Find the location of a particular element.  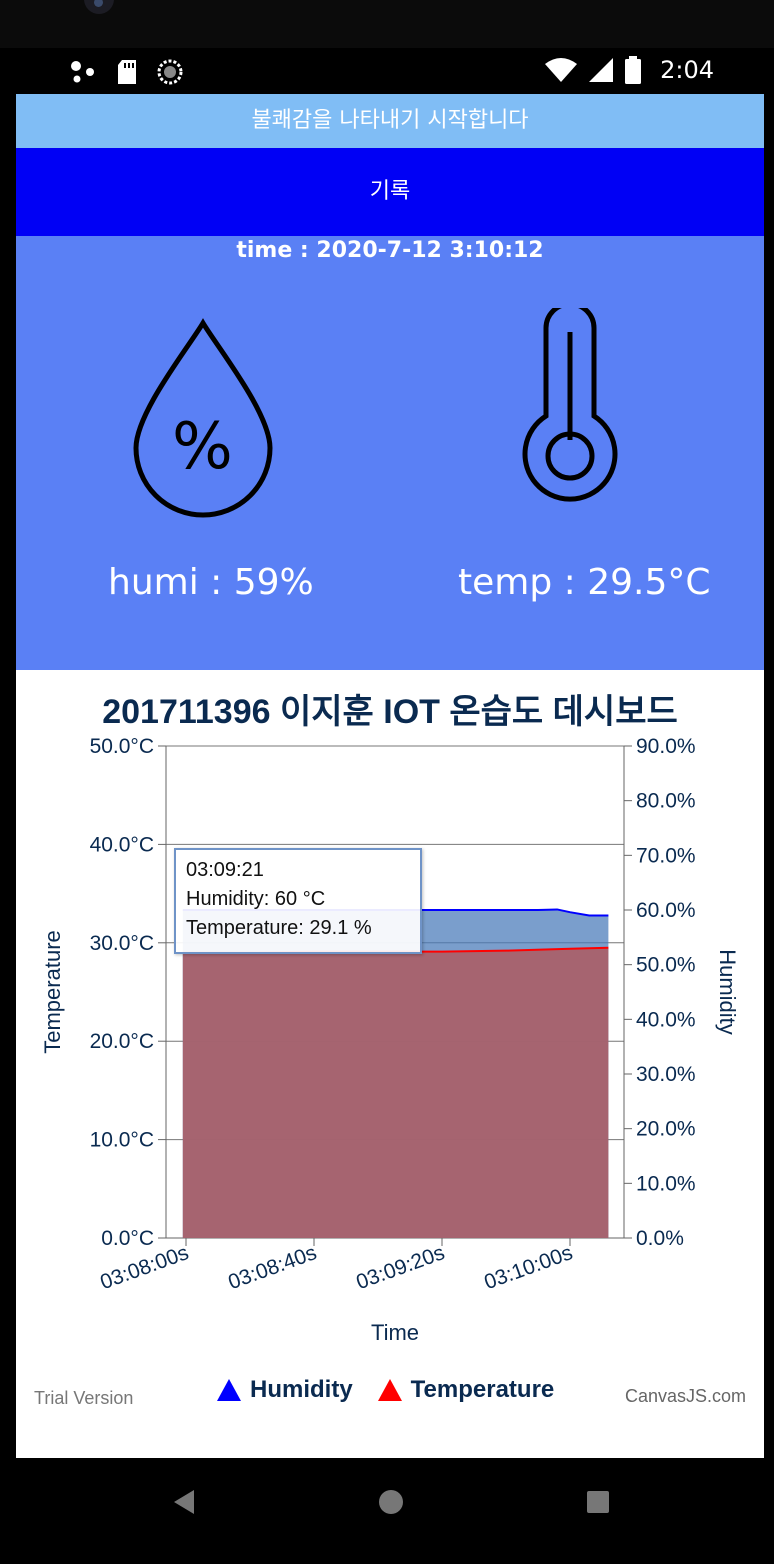

record-button: 기록 is located at coordinates (390, 192).